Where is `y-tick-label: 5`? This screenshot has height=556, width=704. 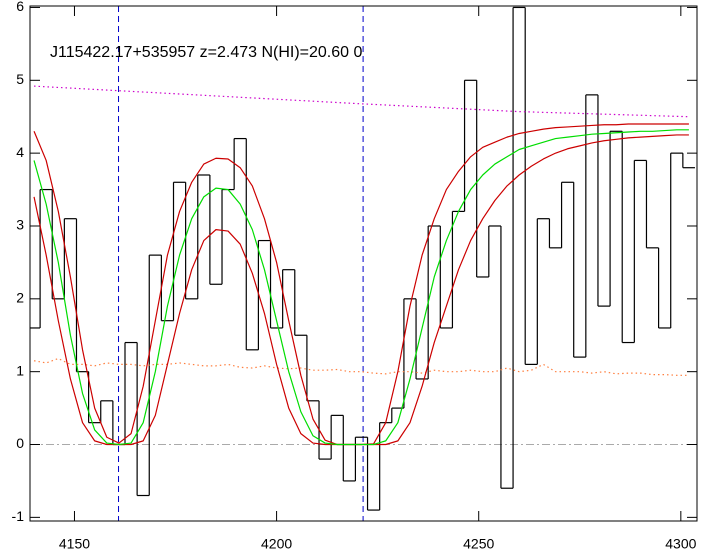
y-tick-label: 5 is located at coordinates (20, 79).